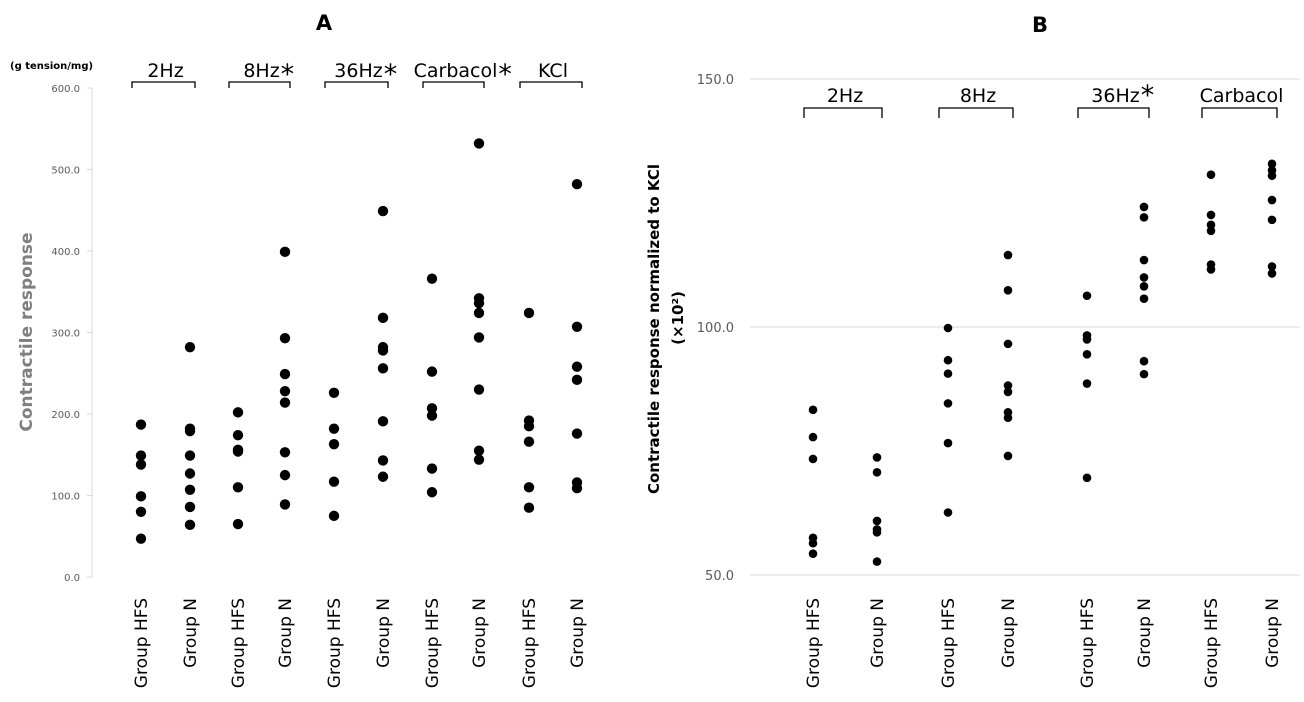 This screenshot has width=1304, height=702. I want to click on panel-a-condition-label: 2Hz, so click(165, 71).